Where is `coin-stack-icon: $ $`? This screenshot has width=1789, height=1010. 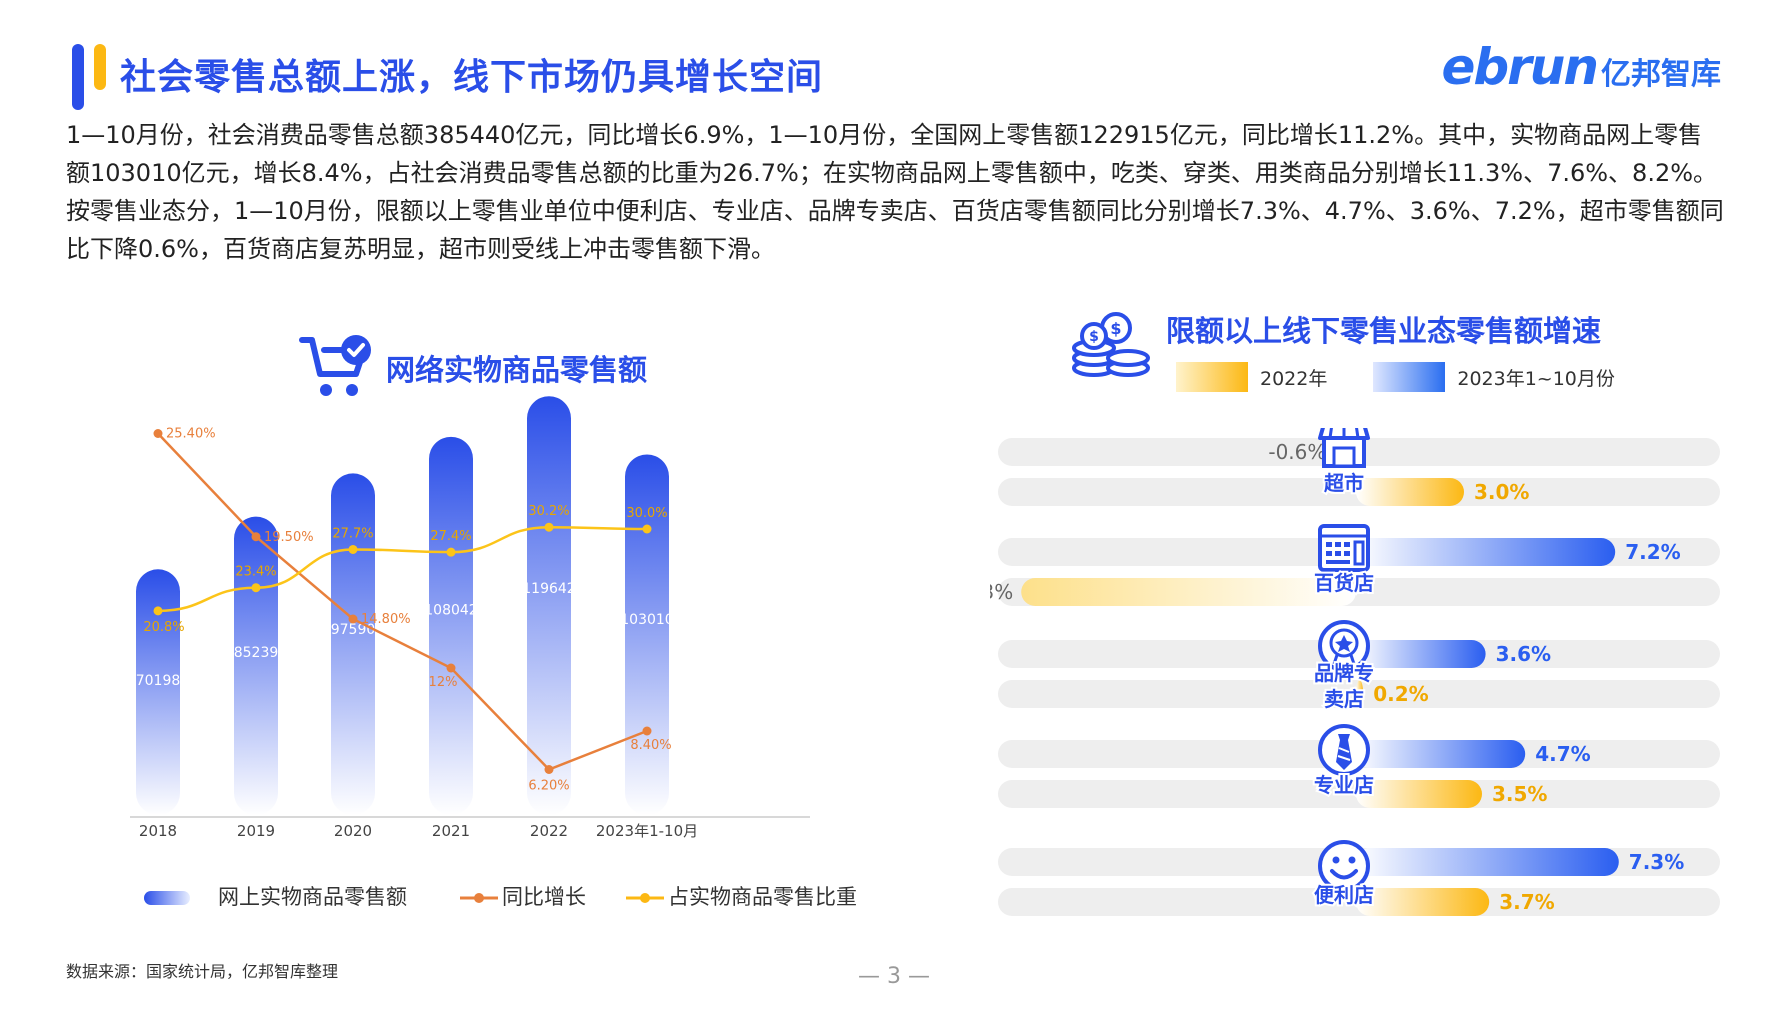 coin-stack-icon: $ $ is located at coordinates (1111, 344).